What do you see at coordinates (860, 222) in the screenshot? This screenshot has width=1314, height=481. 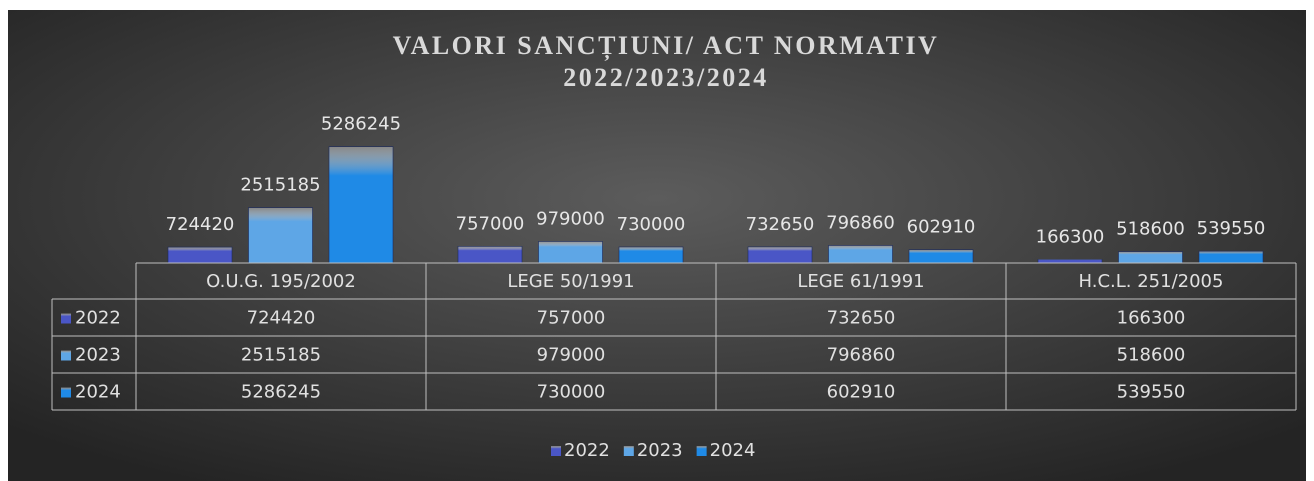 I see `data-label: 796860` at bounding box center [860, 222].